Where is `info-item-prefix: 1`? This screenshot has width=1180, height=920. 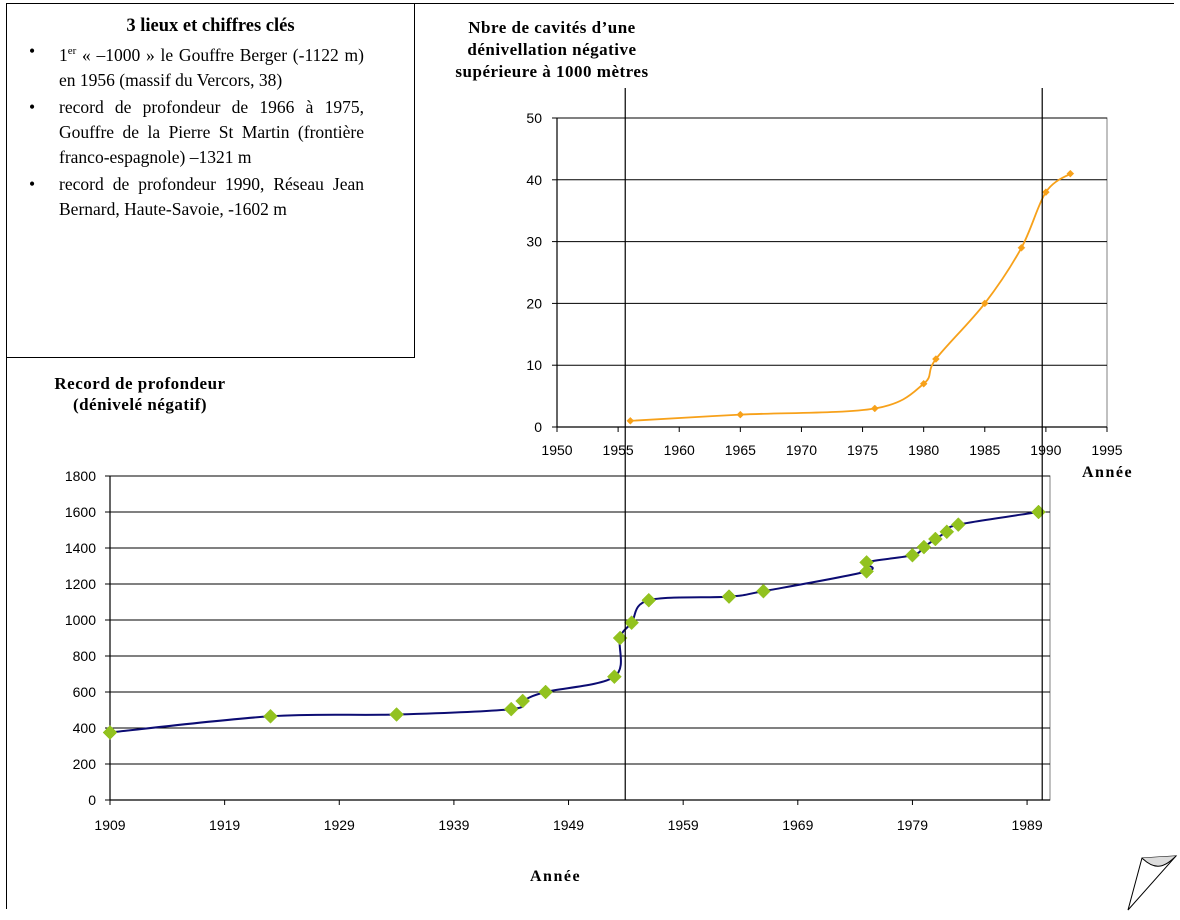
info-item-prefix: 1 is located at coordinates (63, 54).